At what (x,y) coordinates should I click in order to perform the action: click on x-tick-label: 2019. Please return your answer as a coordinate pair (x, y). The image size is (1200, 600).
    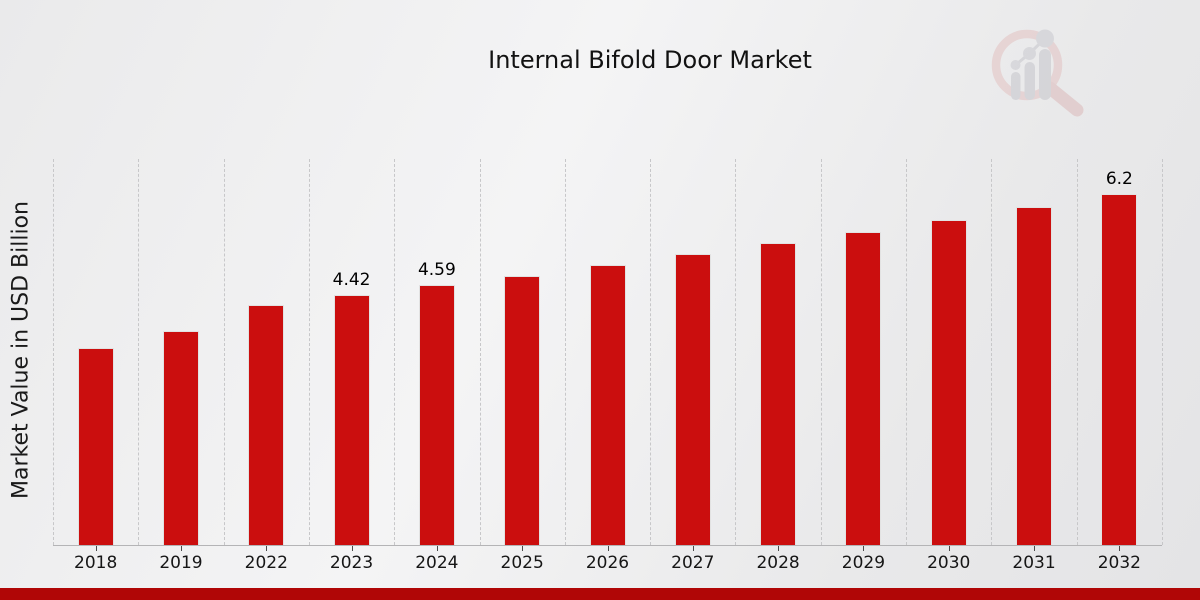
    Looking at the image, I should click on (181, 563).